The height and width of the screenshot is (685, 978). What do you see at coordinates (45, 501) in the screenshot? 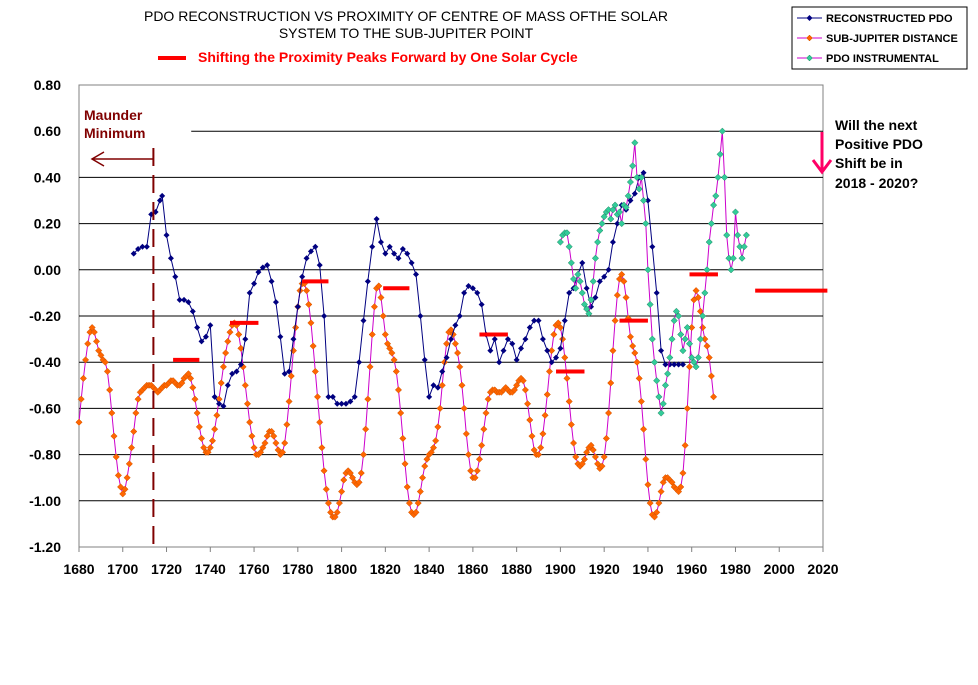
I see `y-tick-label: -1.00` at bounding box center [45, 501].